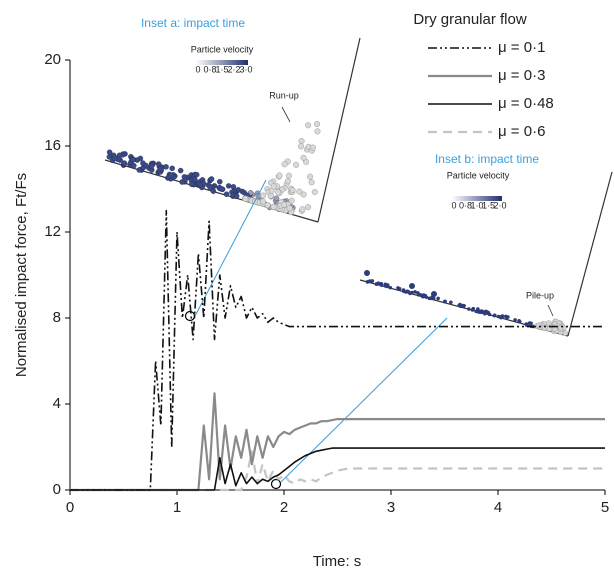  What do you see at coordinates (521, 131) in the screenshot?
I see `legend-label: μ = 0·6` at bounding box center [521, 131].